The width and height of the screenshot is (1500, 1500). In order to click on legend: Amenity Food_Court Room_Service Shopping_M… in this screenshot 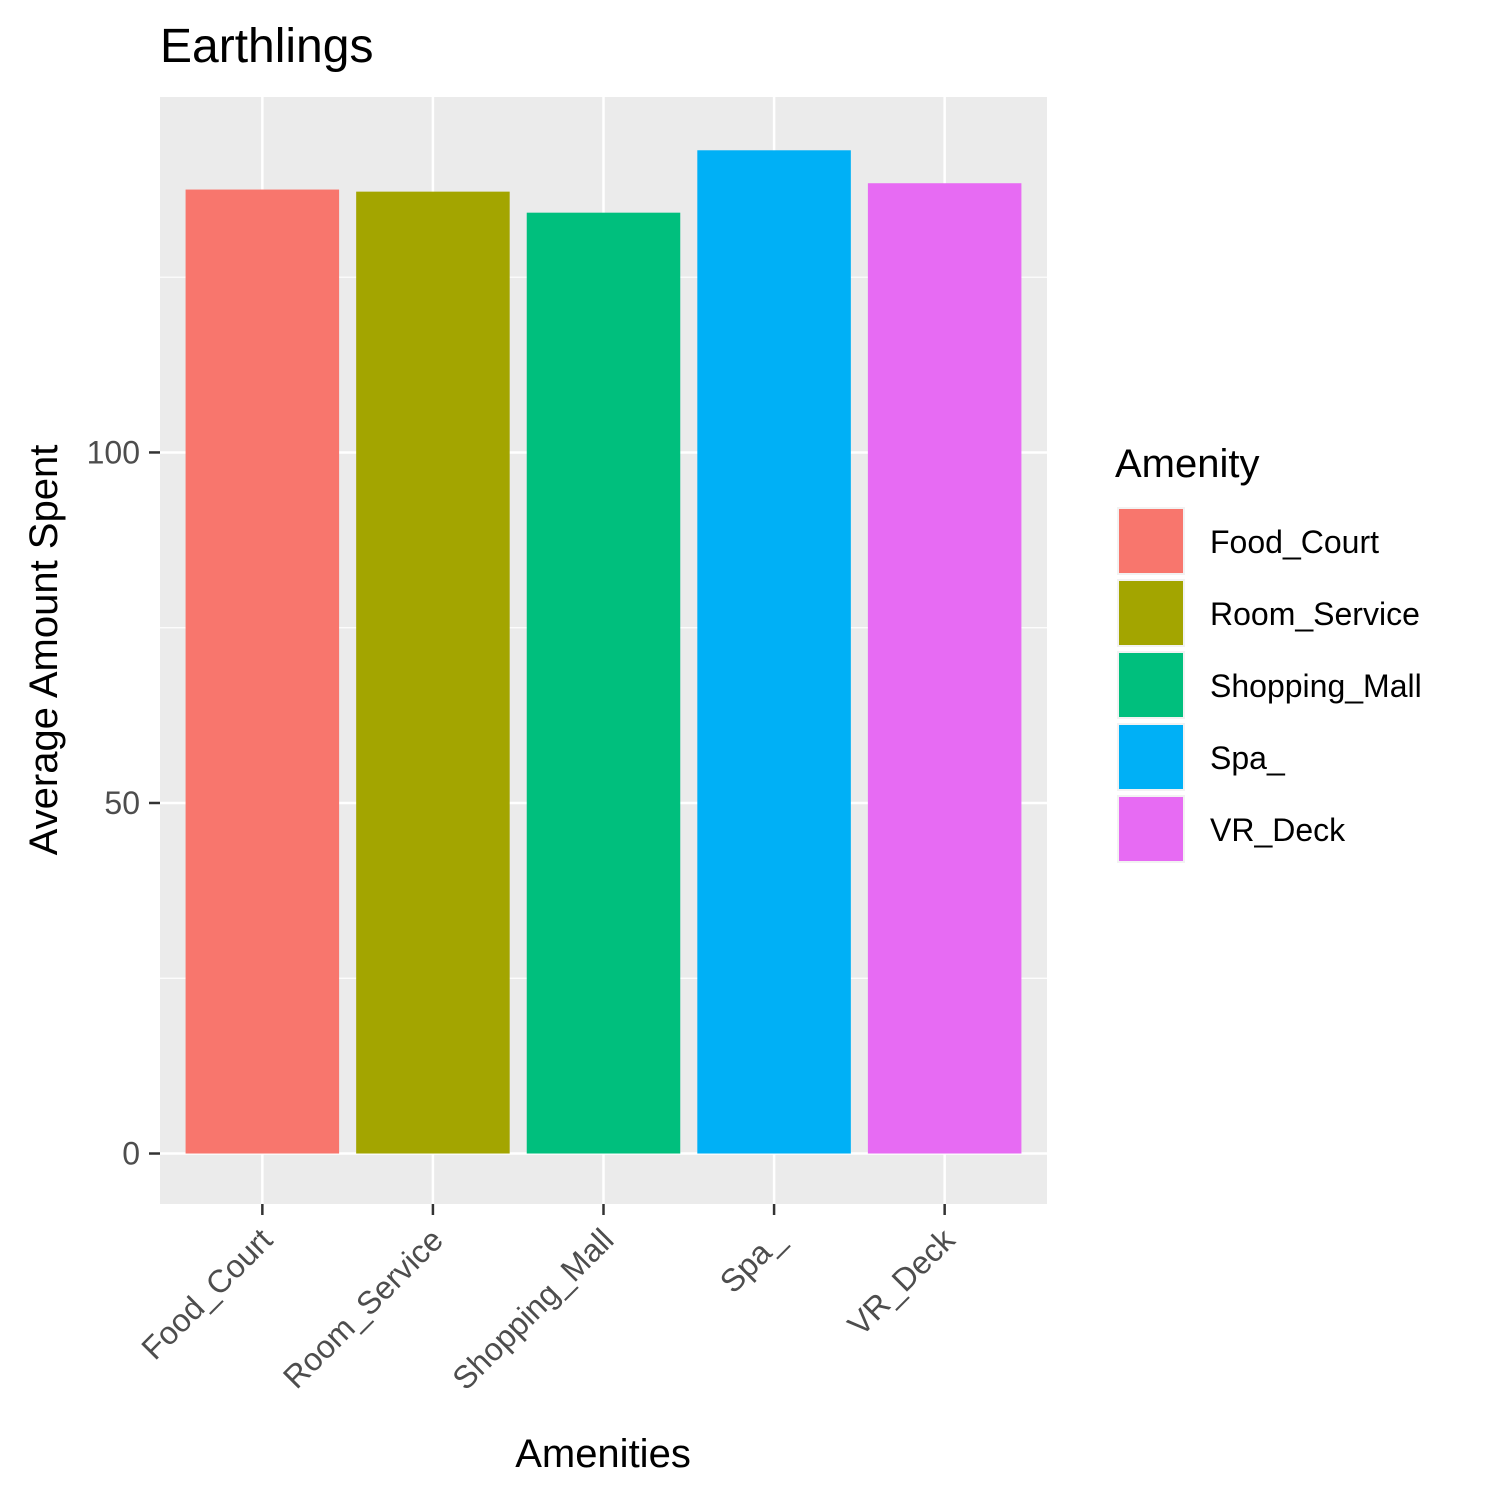, I will do `click(1268, 652)`.